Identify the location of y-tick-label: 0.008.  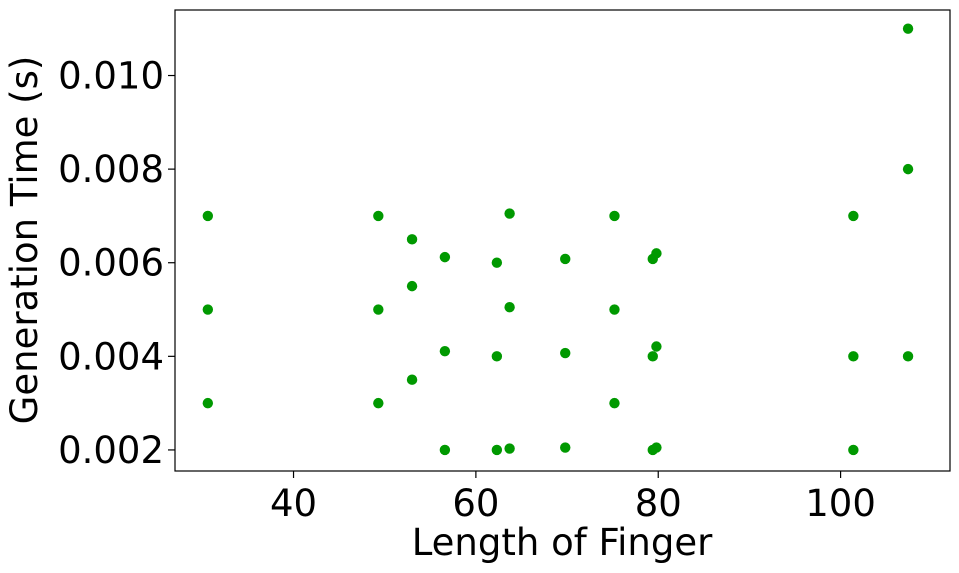
(111, 169).